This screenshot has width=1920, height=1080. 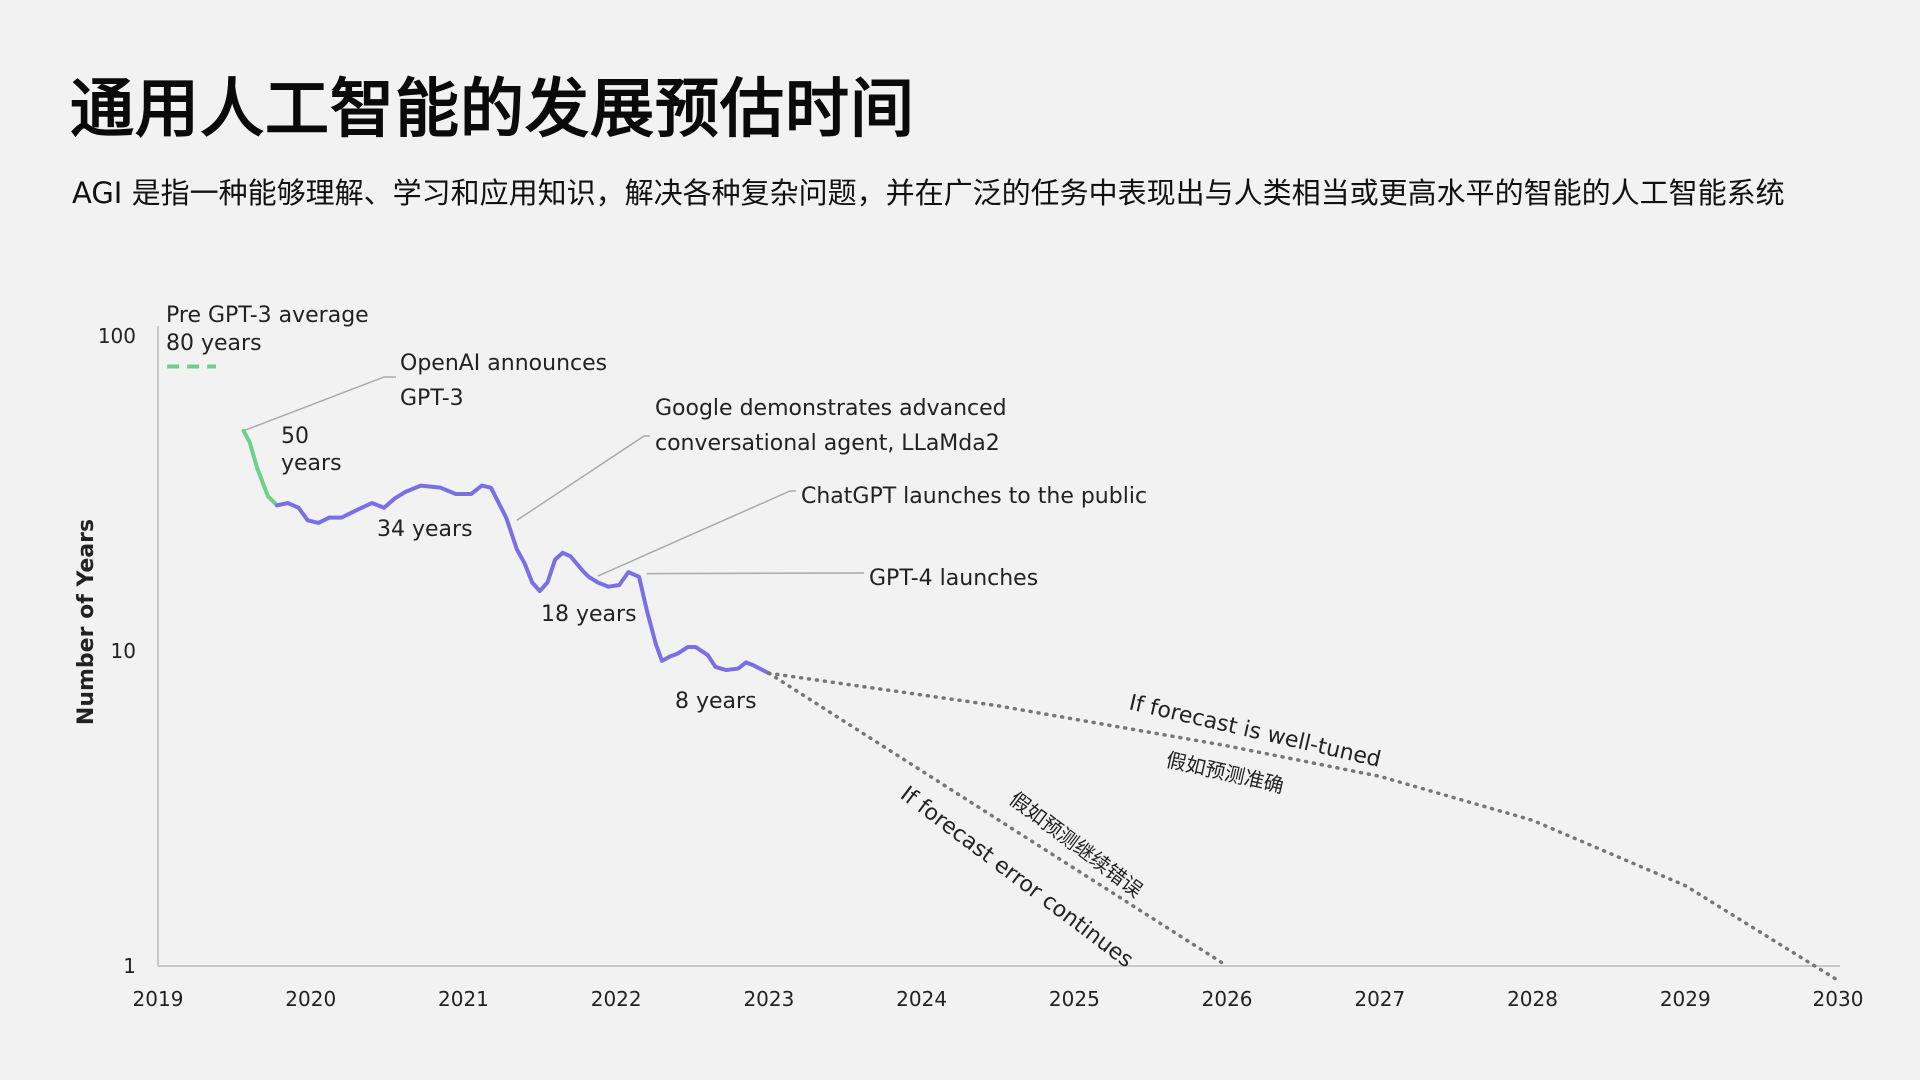 I want to click on x-tick-label: 2021, so click(x=463, y=999).